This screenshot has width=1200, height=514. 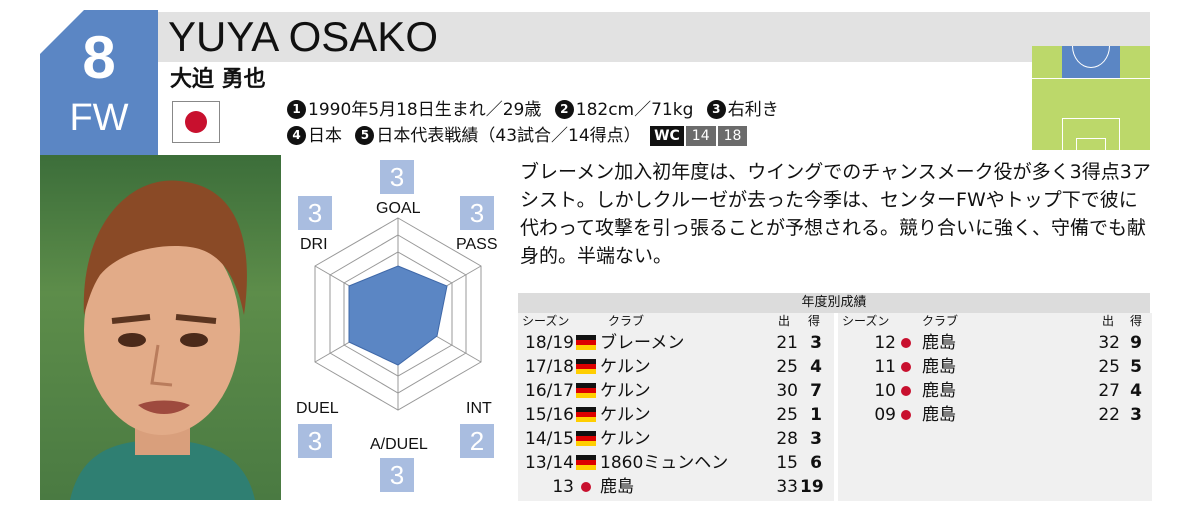 What do you see at coordinates (1091, 98) in the screenshot?
I see `position-pitch-diagram` at bounding box center [1091, 98].